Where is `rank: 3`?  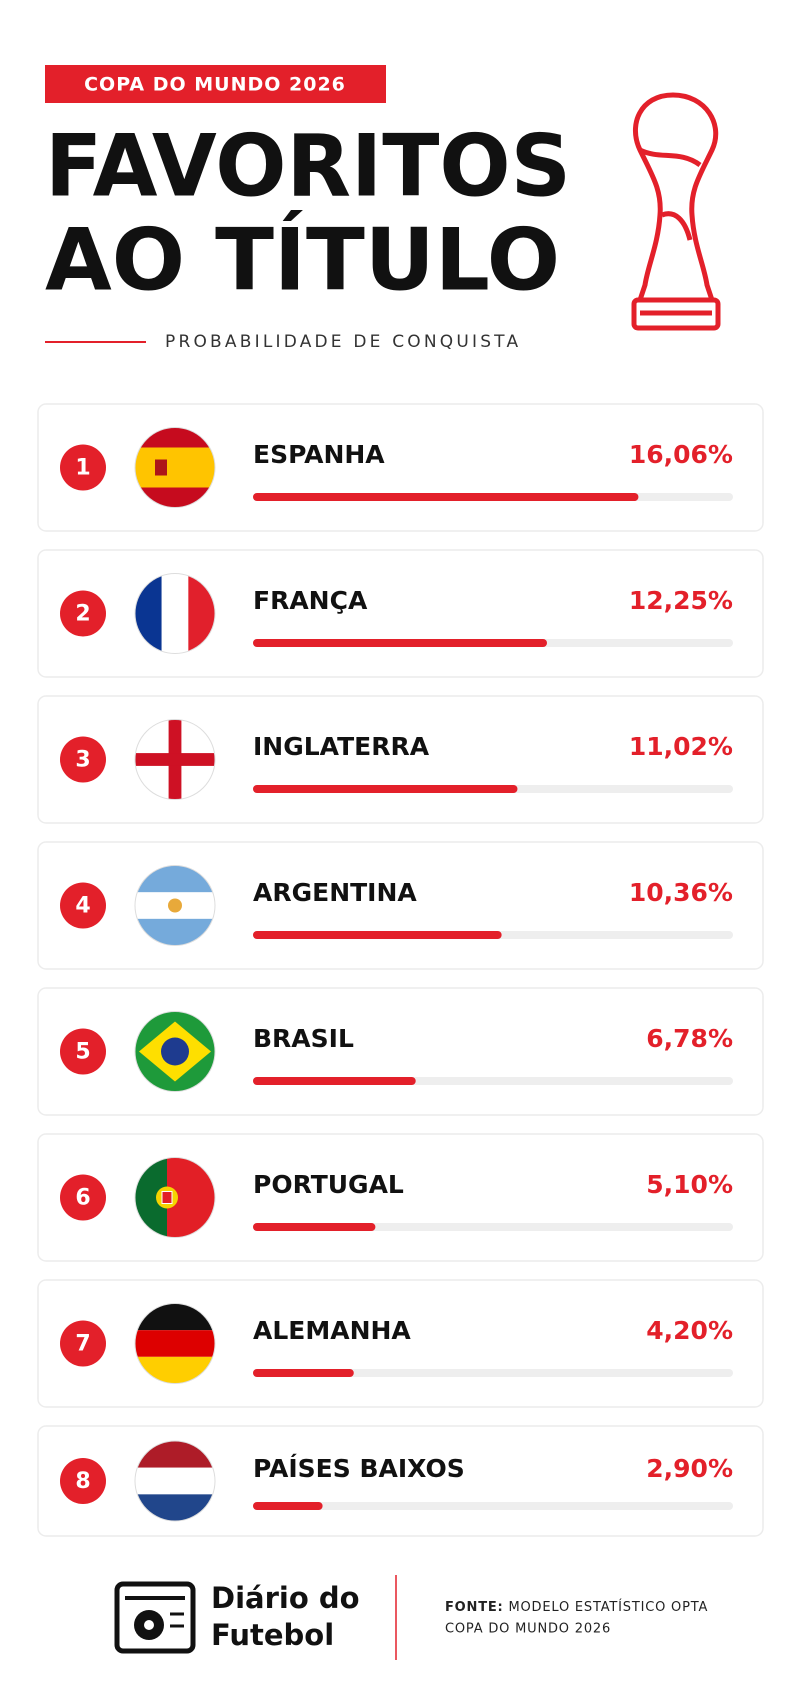
rank: 3 is located at coordinates (82, 760).